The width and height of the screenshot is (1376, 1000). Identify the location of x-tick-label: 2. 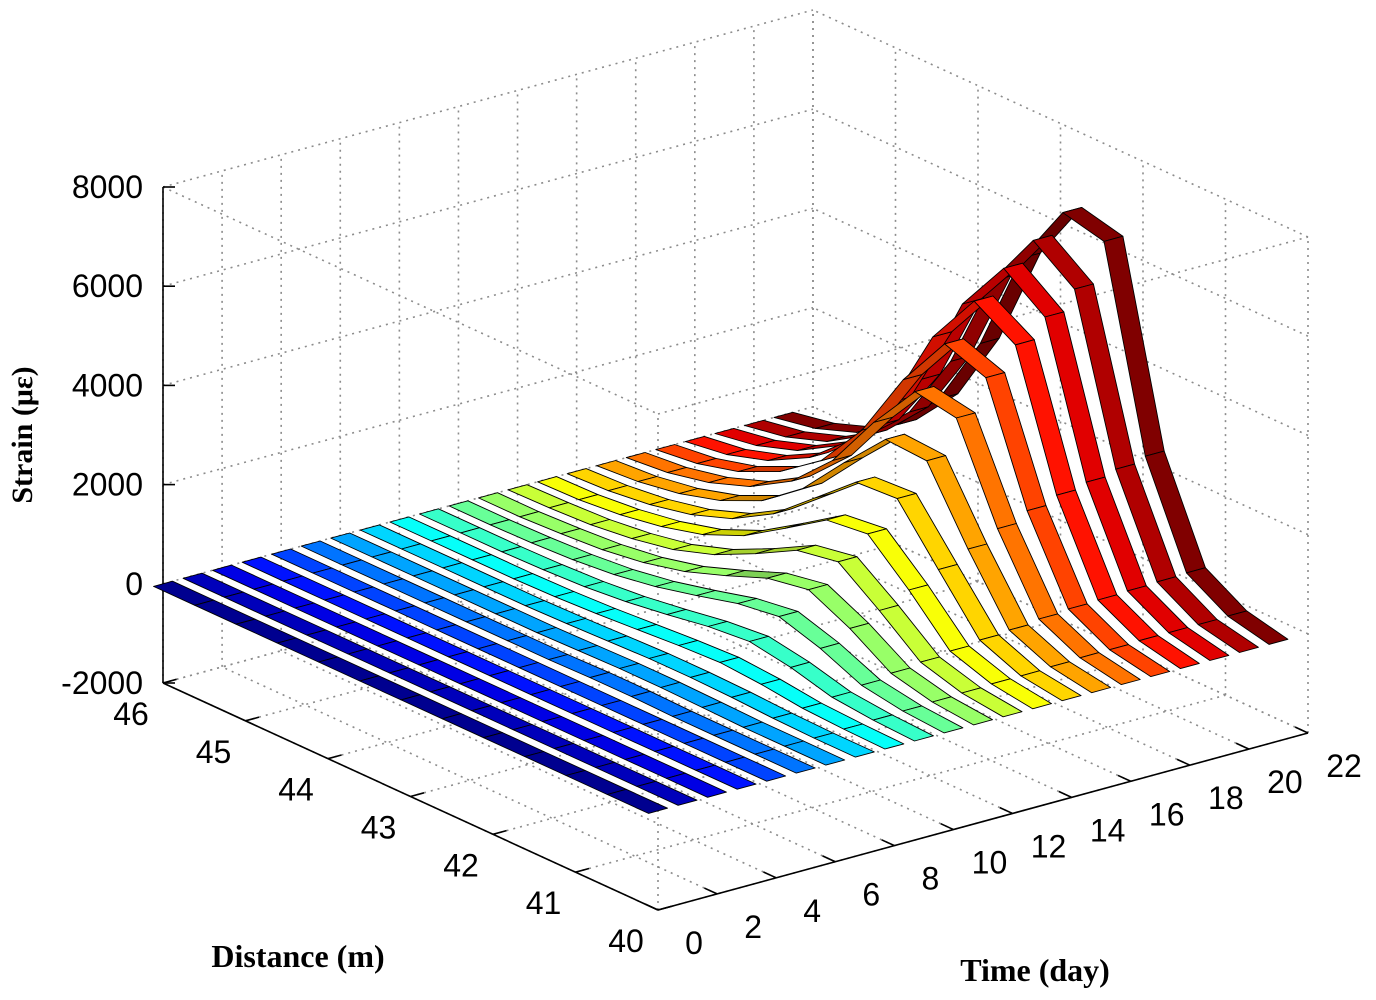
(753, 927).